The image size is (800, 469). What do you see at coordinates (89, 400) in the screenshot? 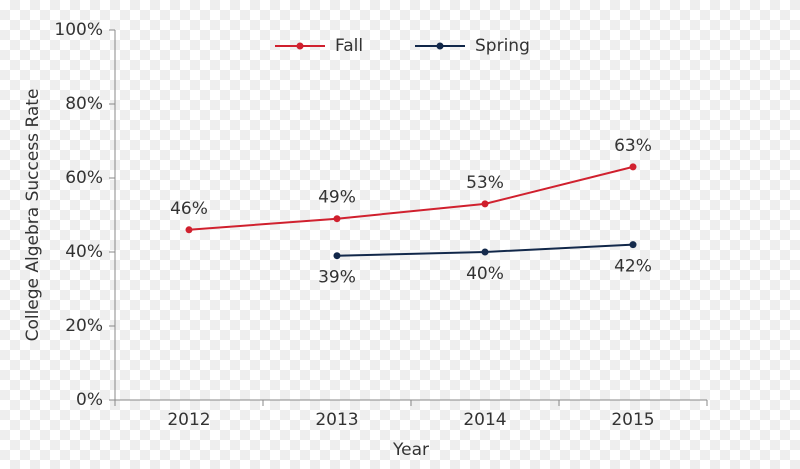
I see `y-tick-label: 0%` at bounding box center [89, 400].